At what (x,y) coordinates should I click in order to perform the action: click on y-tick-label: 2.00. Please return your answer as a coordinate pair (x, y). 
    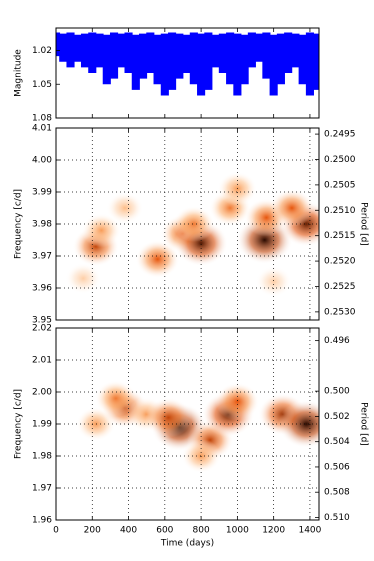
    Looking at the image, I should click on (42, 393).